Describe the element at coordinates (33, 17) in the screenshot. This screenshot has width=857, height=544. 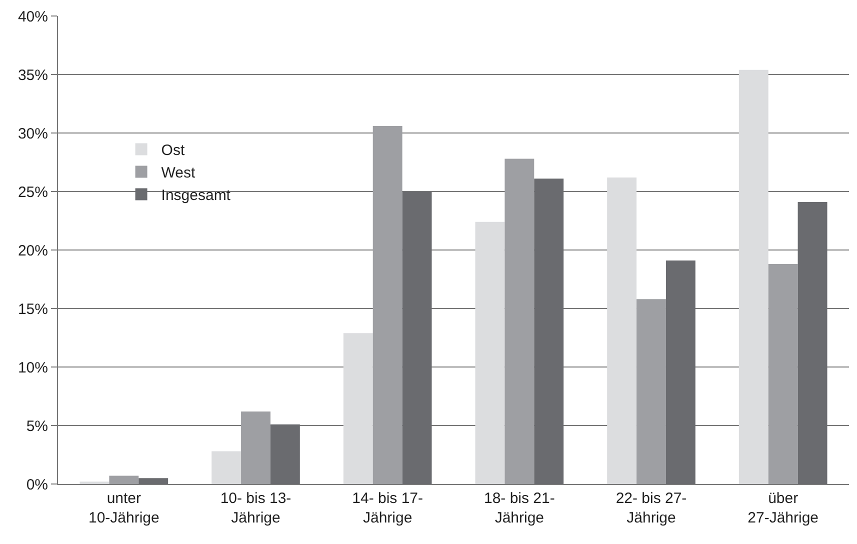
I see `y-tick-label: 40%` at that location.